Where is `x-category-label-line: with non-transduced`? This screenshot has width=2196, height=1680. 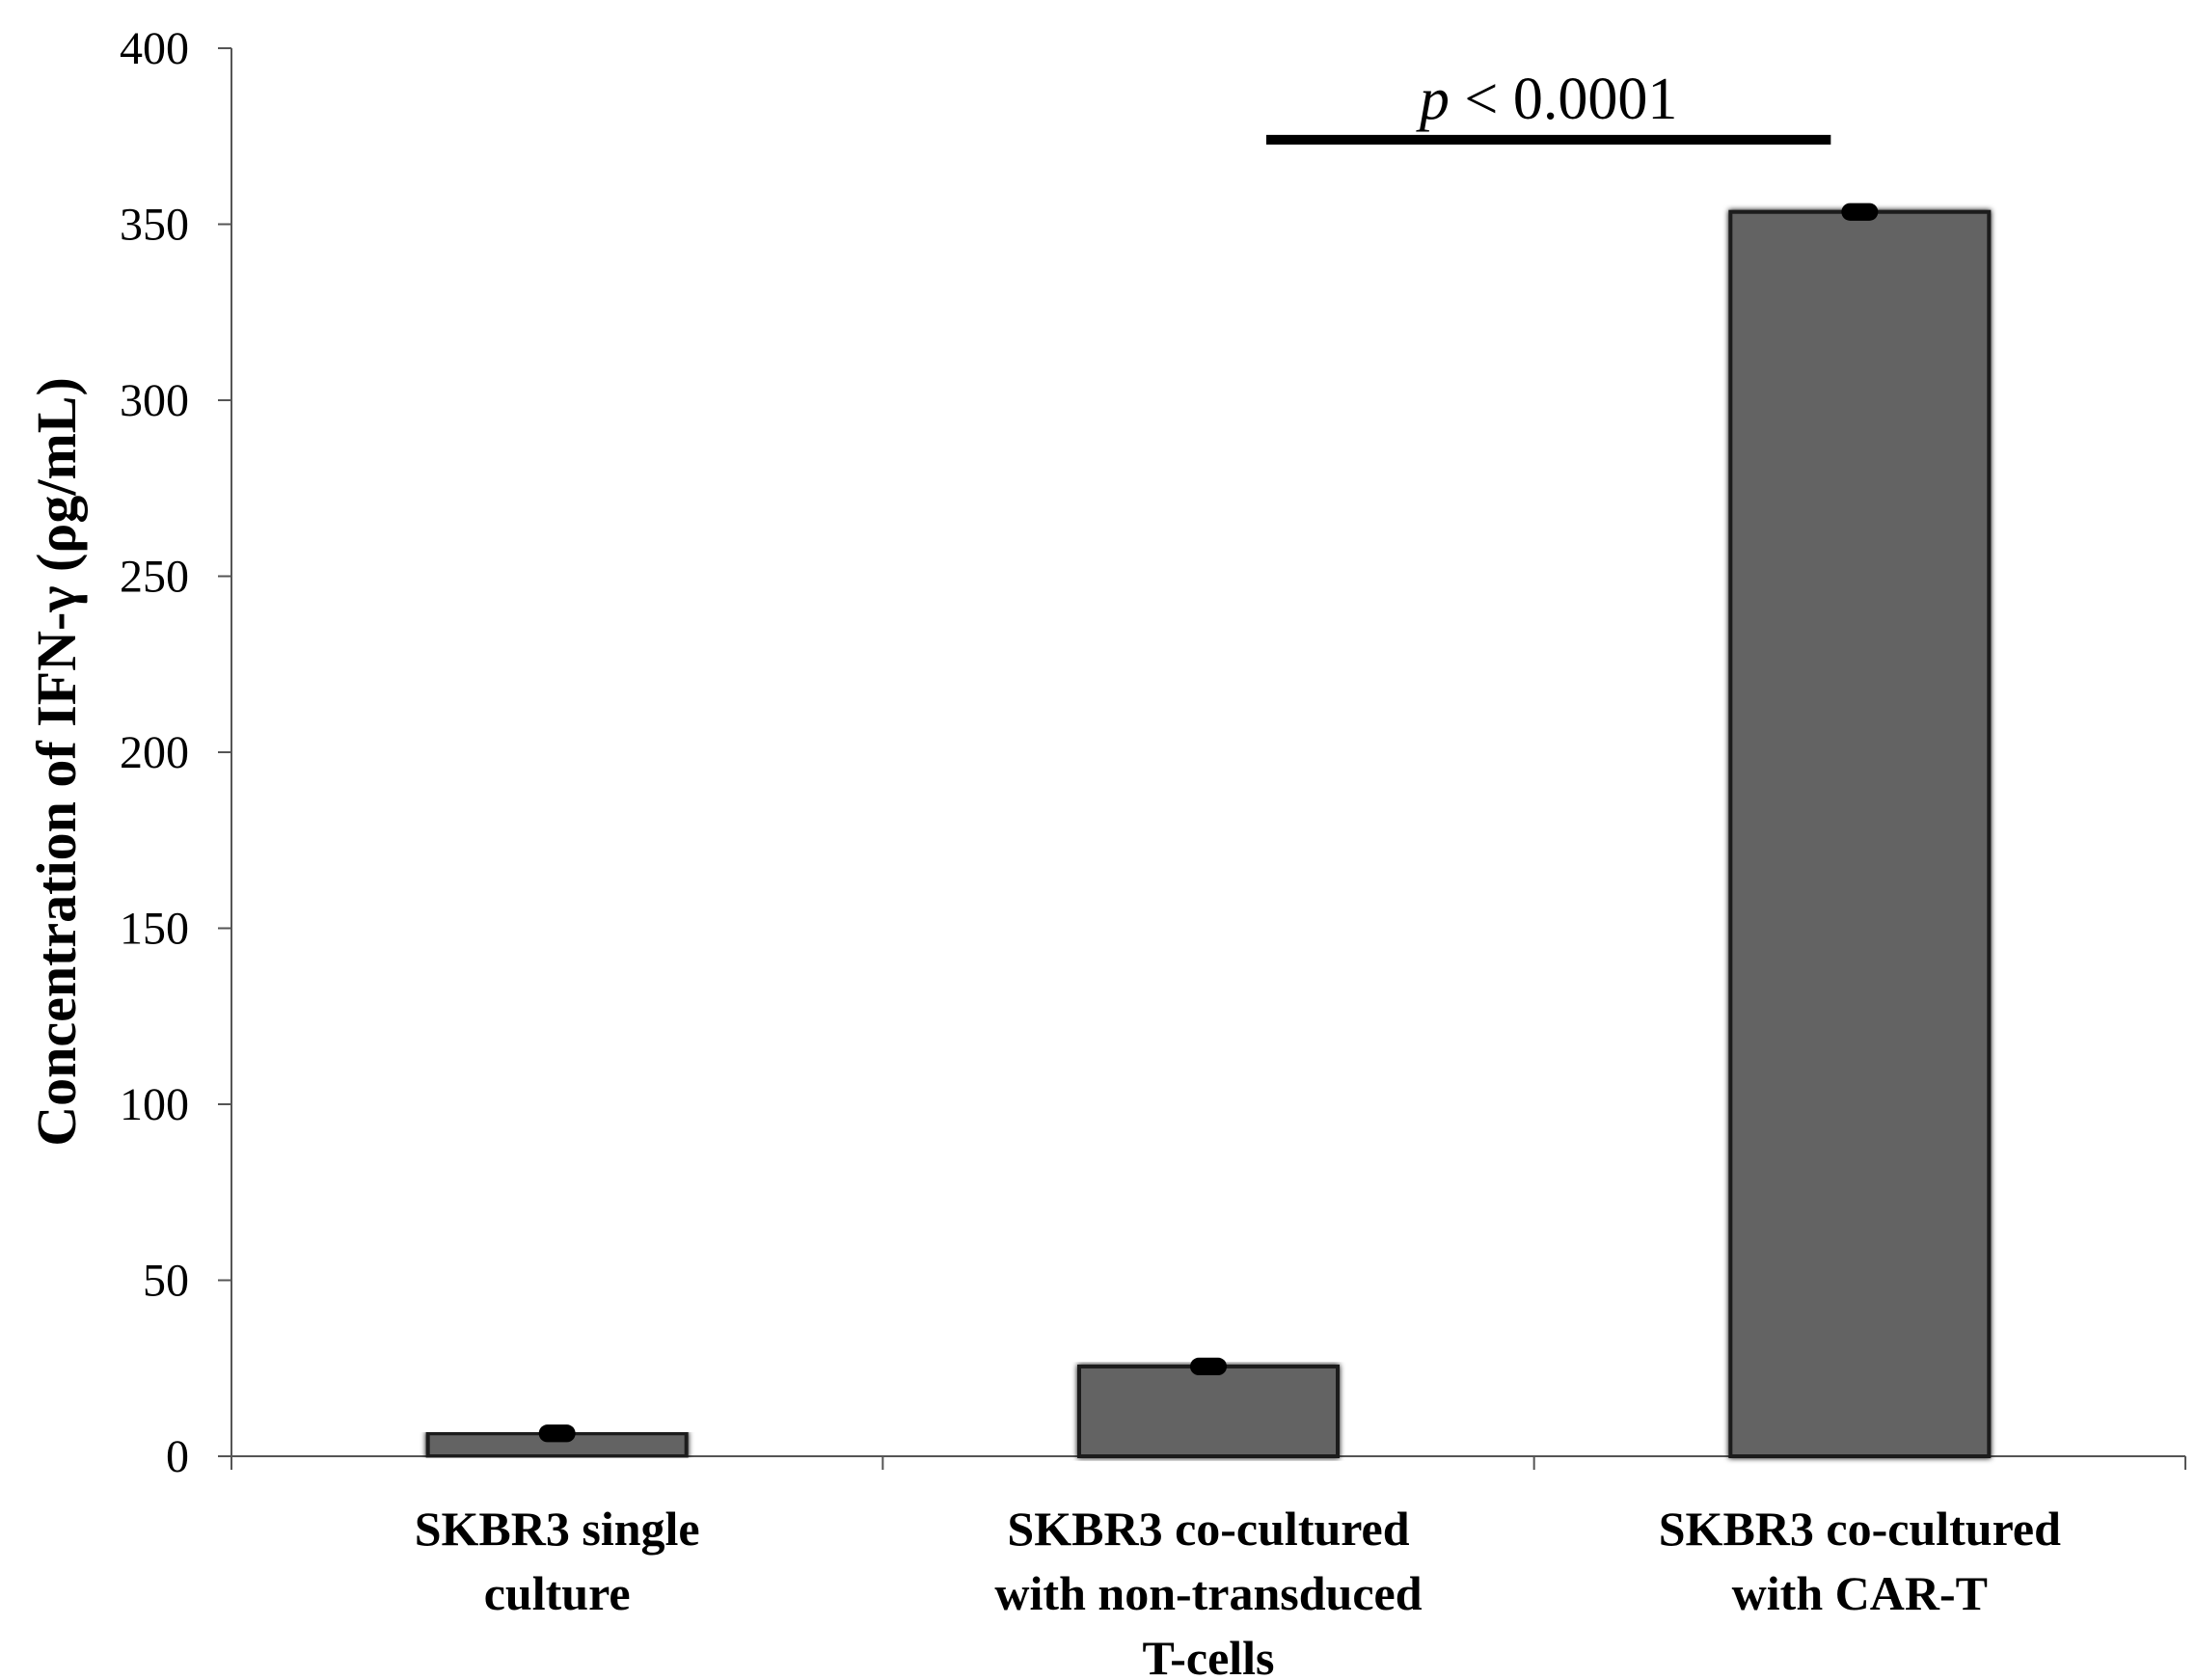 x-category-label-line: with non-transduced is located at coordinates (1208, 1593).